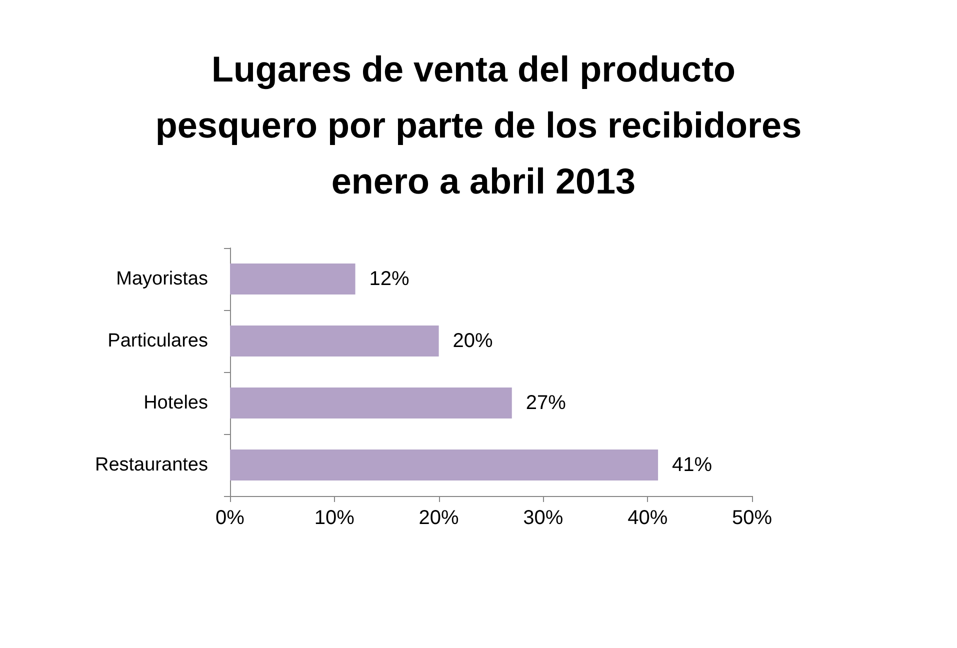  Describe the element at coordinates (692, 465) in the screenshot. I see `data-label: 41%` at that location.